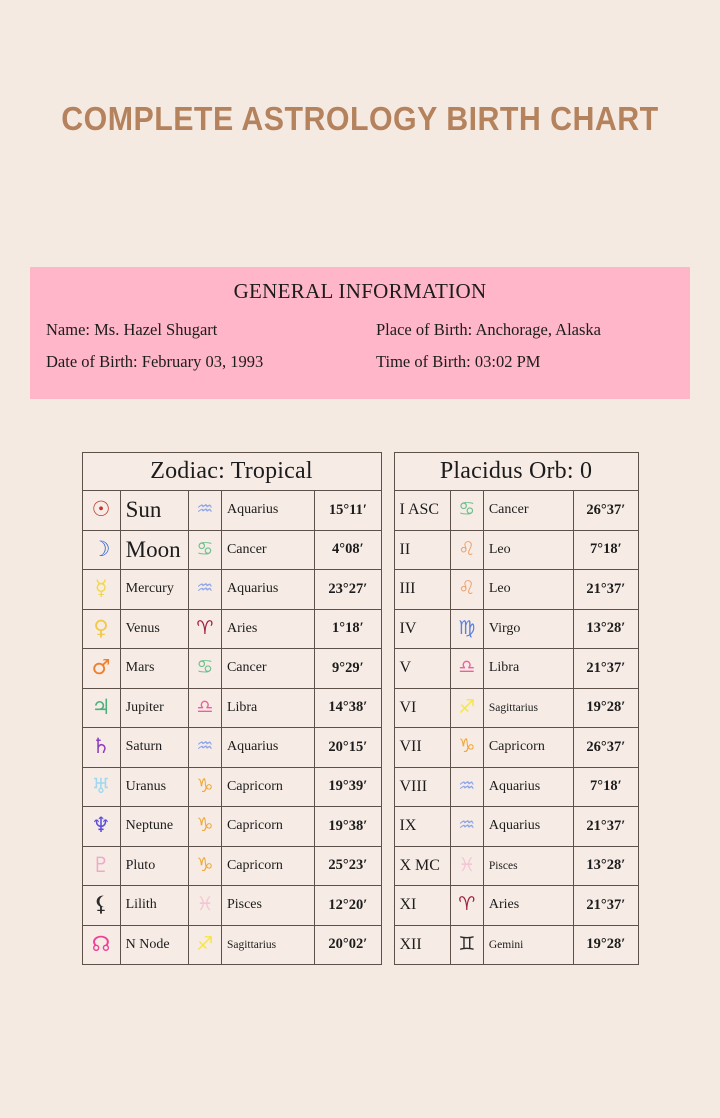 The height and width of the screenshot is (1118, 720). I want to click on planet-name: Mercury, so click(154, 589).